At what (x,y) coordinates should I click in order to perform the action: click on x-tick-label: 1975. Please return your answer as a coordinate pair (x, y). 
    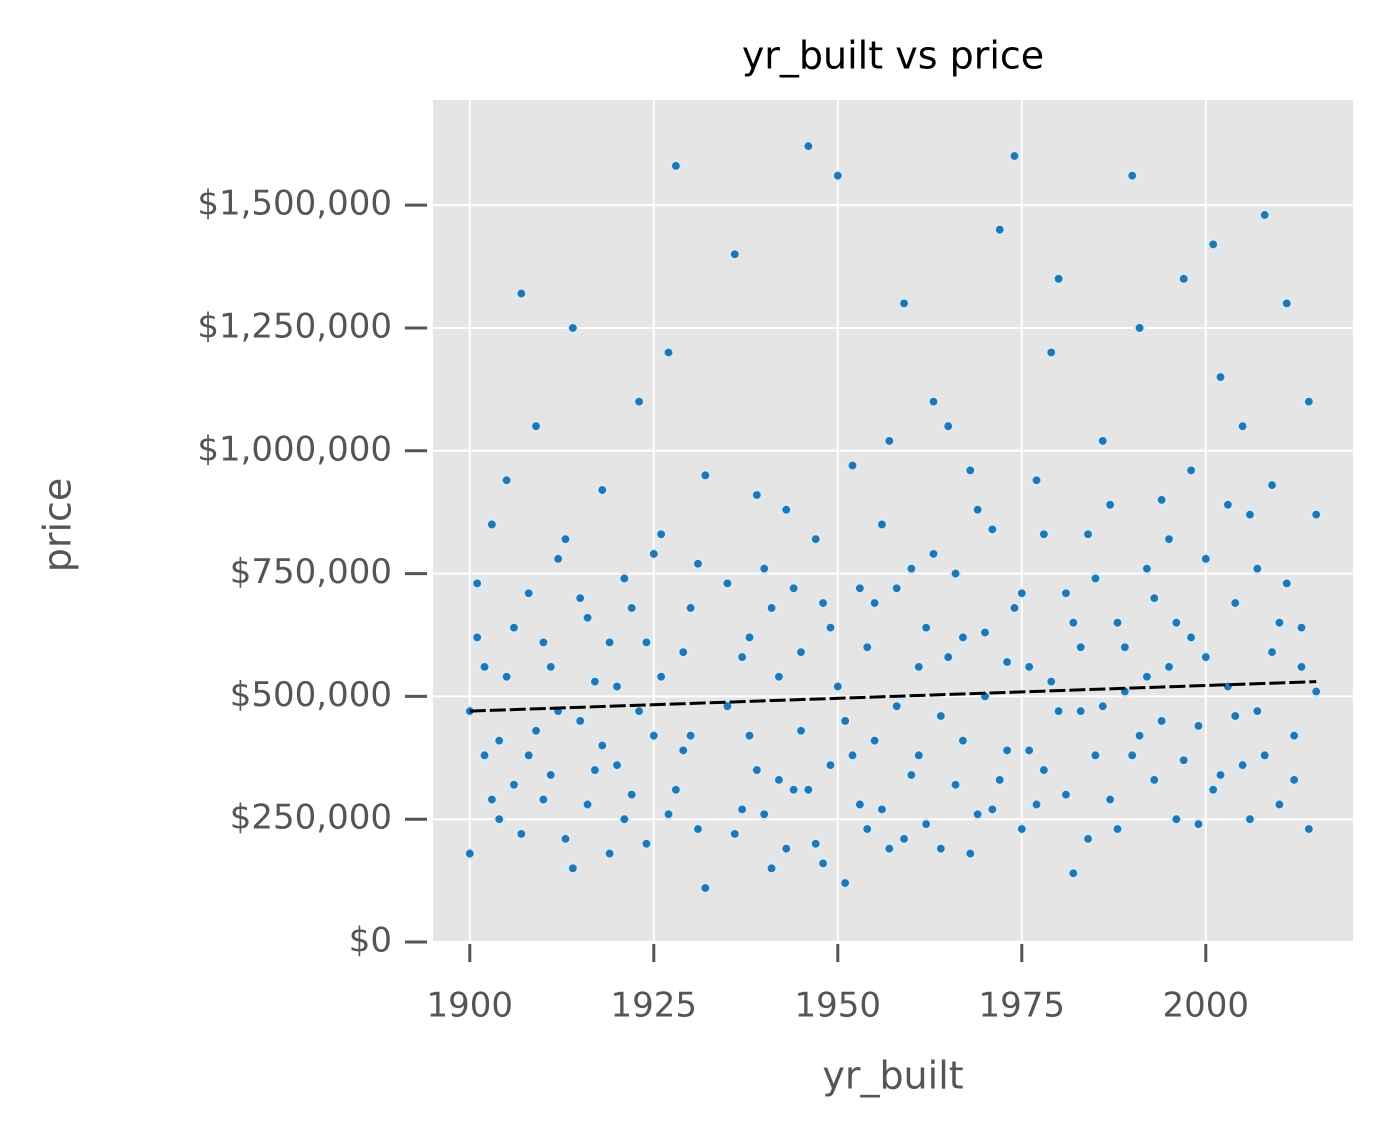
    Looking at the image, I should click on (1022, 1006).